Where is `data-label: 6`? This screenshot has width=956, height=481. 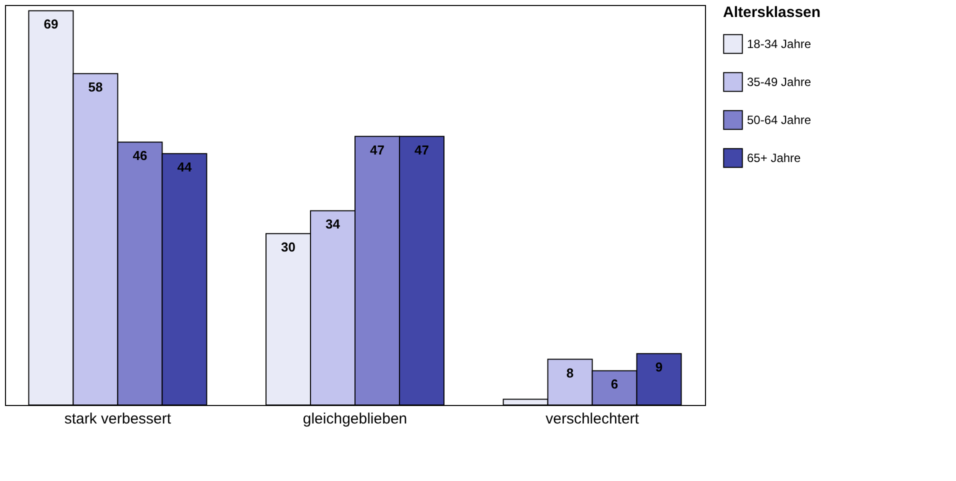 data-label: 6 is located at coordinates (614, 384).